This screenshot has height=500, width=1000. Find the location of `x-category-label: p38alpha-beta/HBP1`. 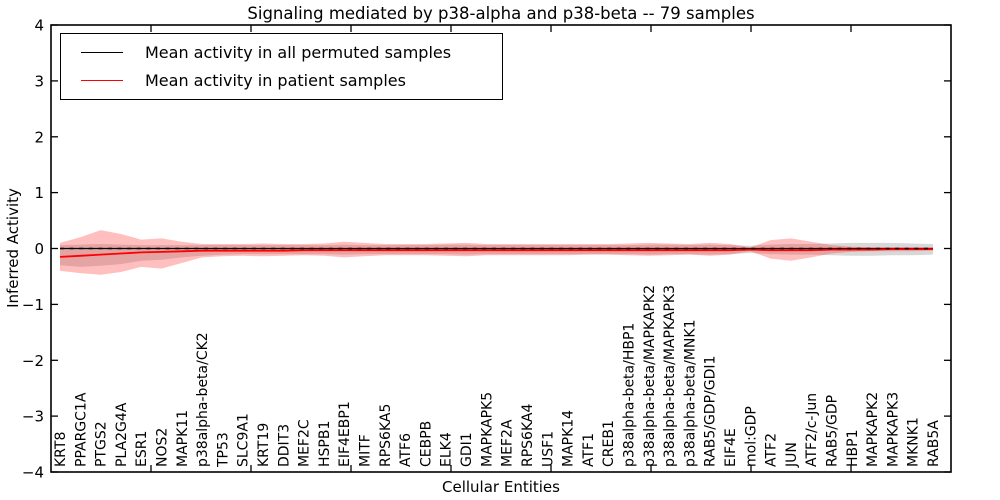

x-category-label: p38alpha-beta/HBP1 is located at coordinates (630, 395).